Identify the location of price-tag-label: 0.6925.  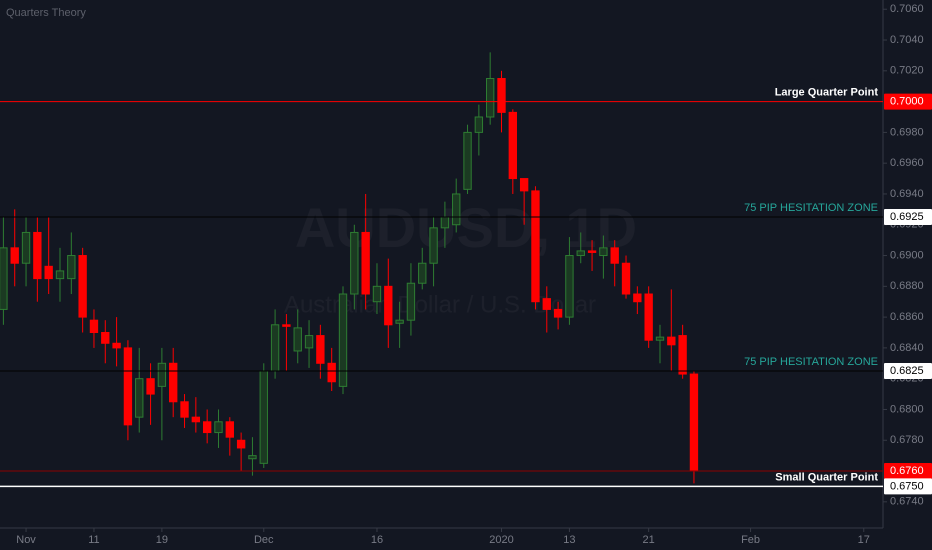
(907, 217).